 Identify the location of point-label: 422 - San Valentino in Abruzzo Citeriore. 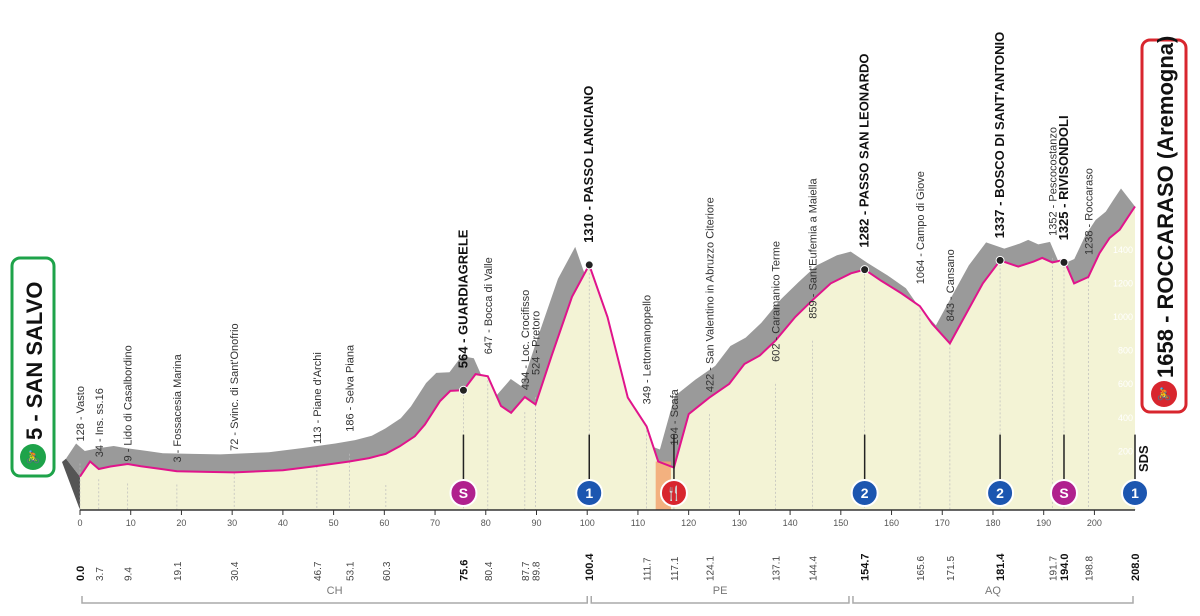
(710, 294).